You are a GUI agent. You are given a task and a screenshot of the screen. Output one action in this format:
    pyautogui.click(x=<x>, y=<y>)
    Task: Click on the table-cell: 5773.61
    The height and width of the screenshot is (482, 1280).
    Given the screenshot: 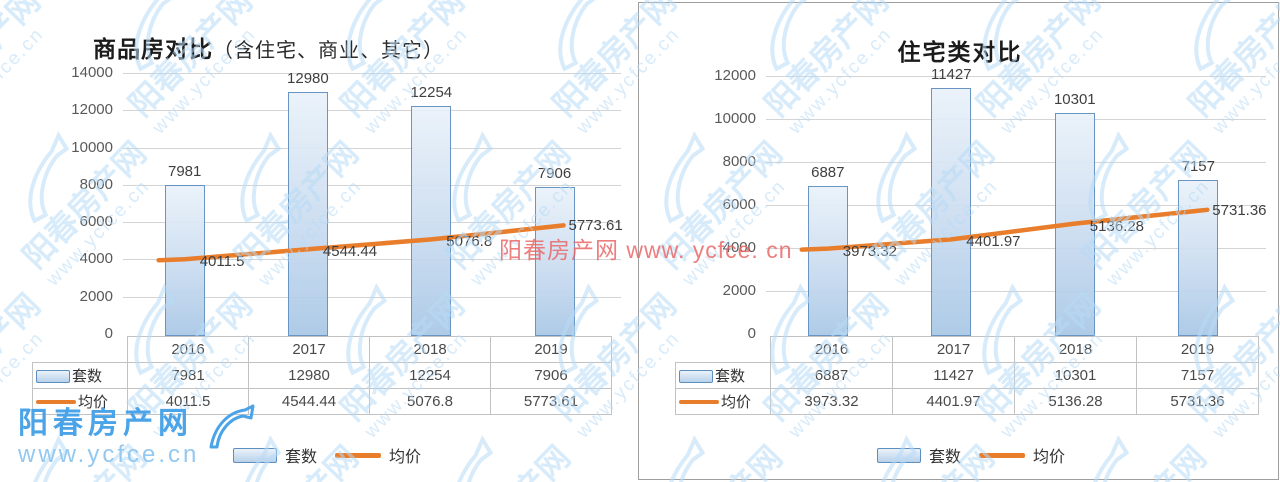 What is the action you would take?
    pyautogui.click(x=551, y=401)
    